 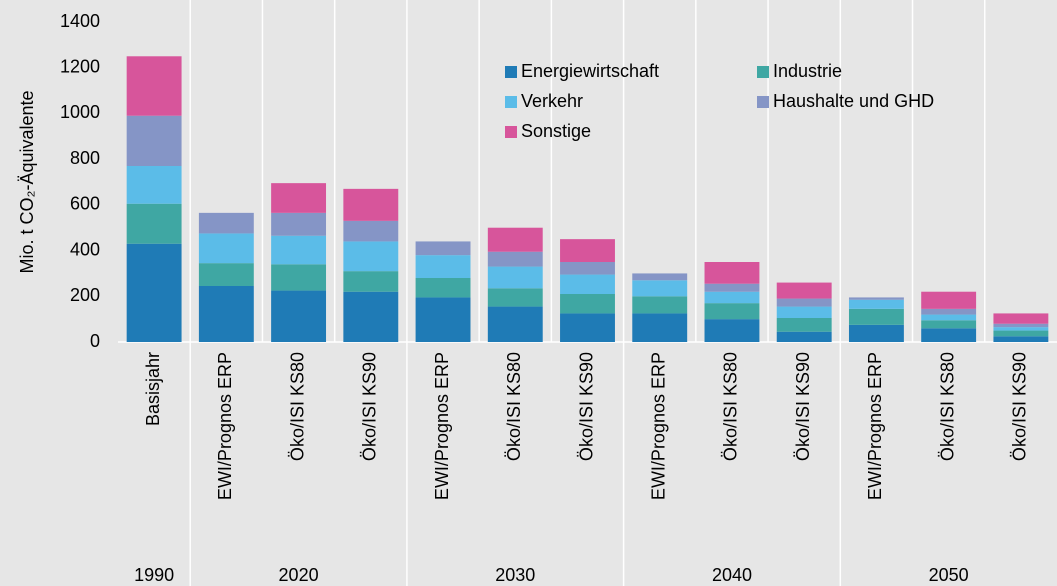 What do you see at coordinates (732, 575) in the screenshot?
I see `group-label: 2040` at bounding box center [732, 575].